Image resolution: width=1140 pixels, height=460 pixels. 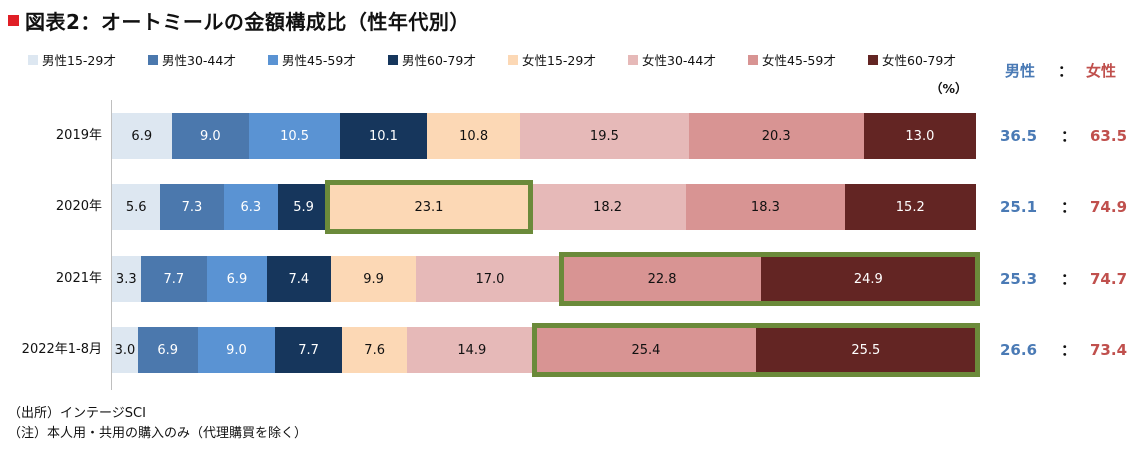 I want to click on bar-segment: 7.4, so click(x=298, y=279).